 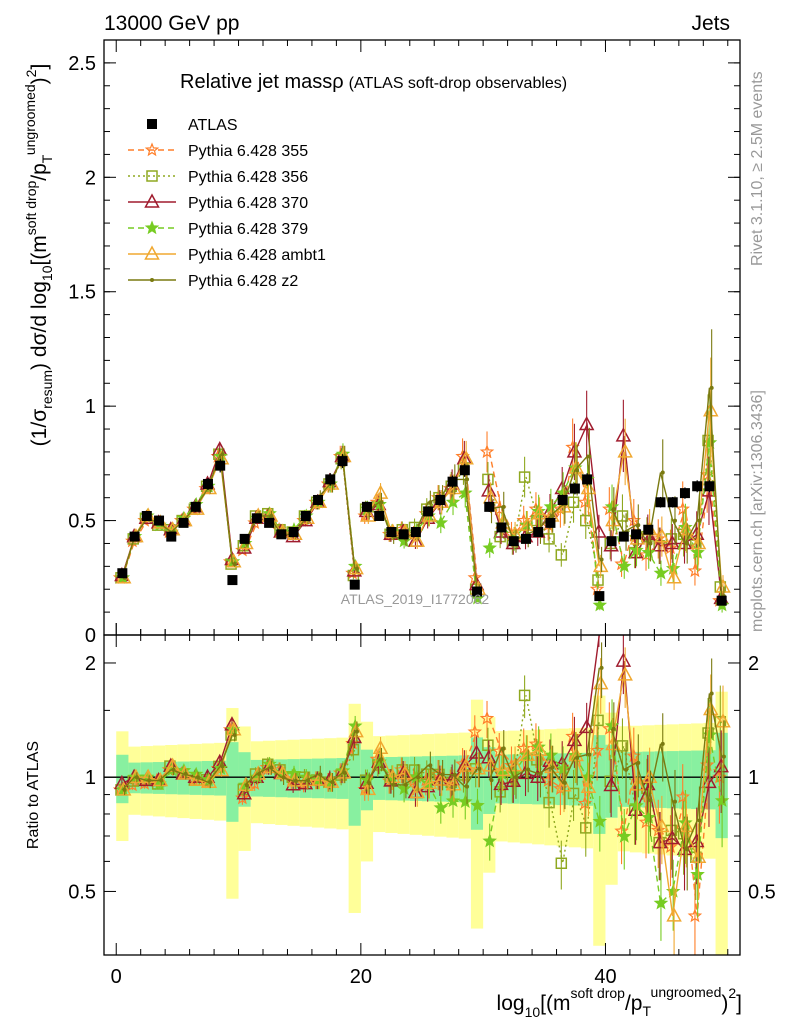 I want to click on series-line, so click(x=422, y=534).